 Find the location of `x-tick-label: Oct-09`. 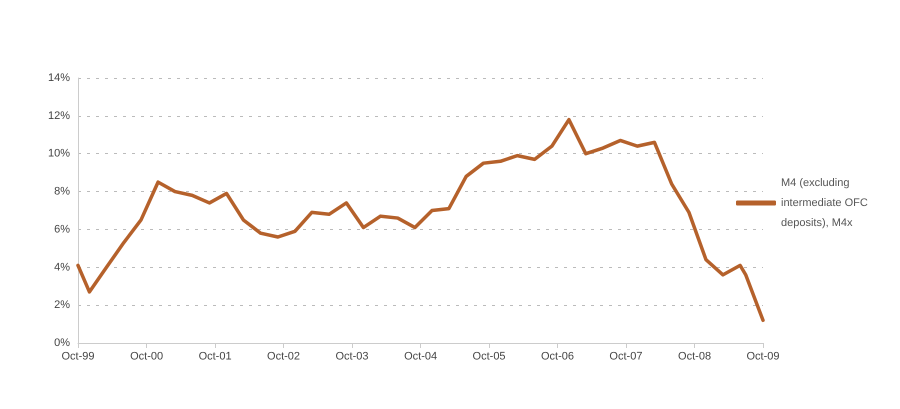

x-tick-label: Oct-09 is located at coordinates (763, 356).